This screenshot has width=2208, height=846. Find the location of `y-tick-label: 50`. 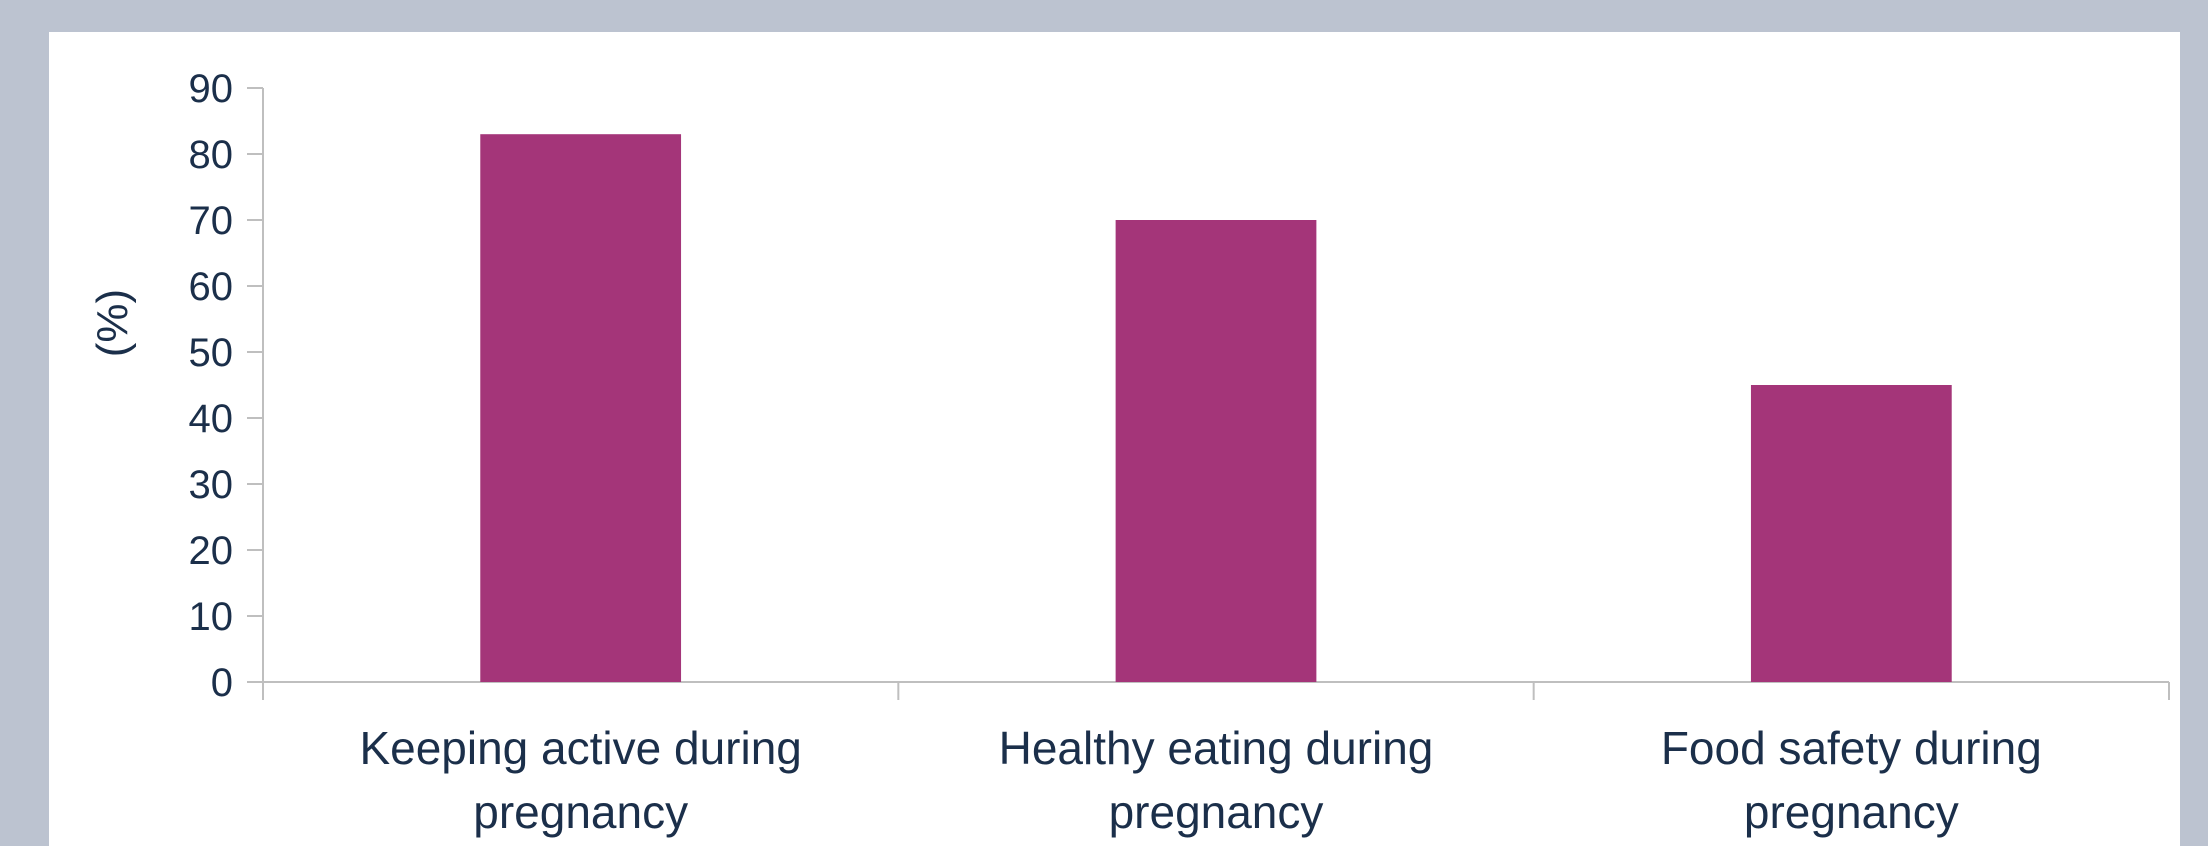

y-tick-label: 50 is located at coordinates (211, 353).